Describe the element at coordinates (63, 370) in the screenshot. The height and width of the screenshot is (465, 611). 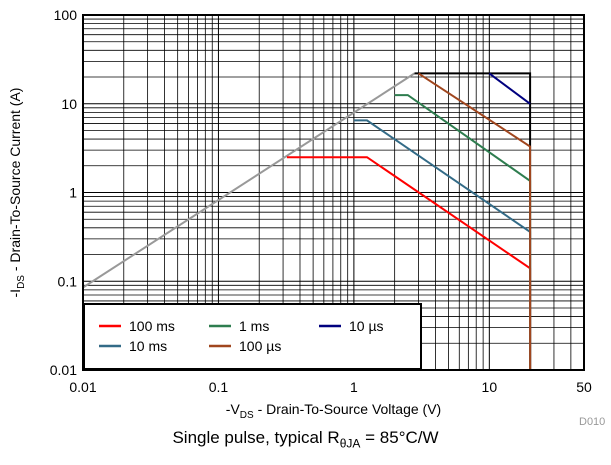
I see `y-tick-label-0: 0.01` at that location.